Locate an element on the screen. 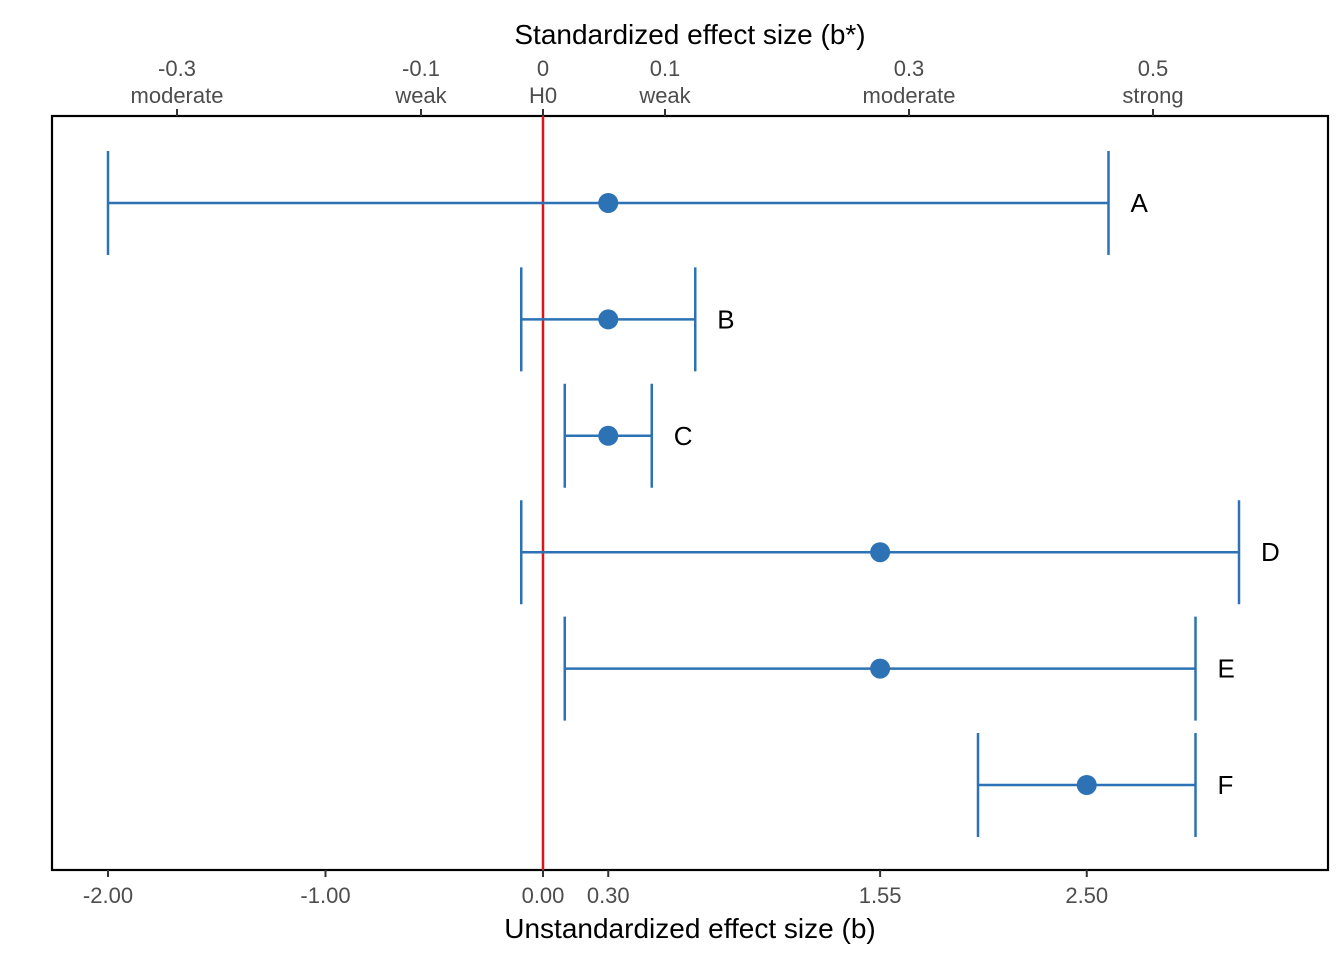 Image resolution: width=1344 pixels, height=960 pixels. x2-tick-label: 0.3 is located at coordinates (909, 68).